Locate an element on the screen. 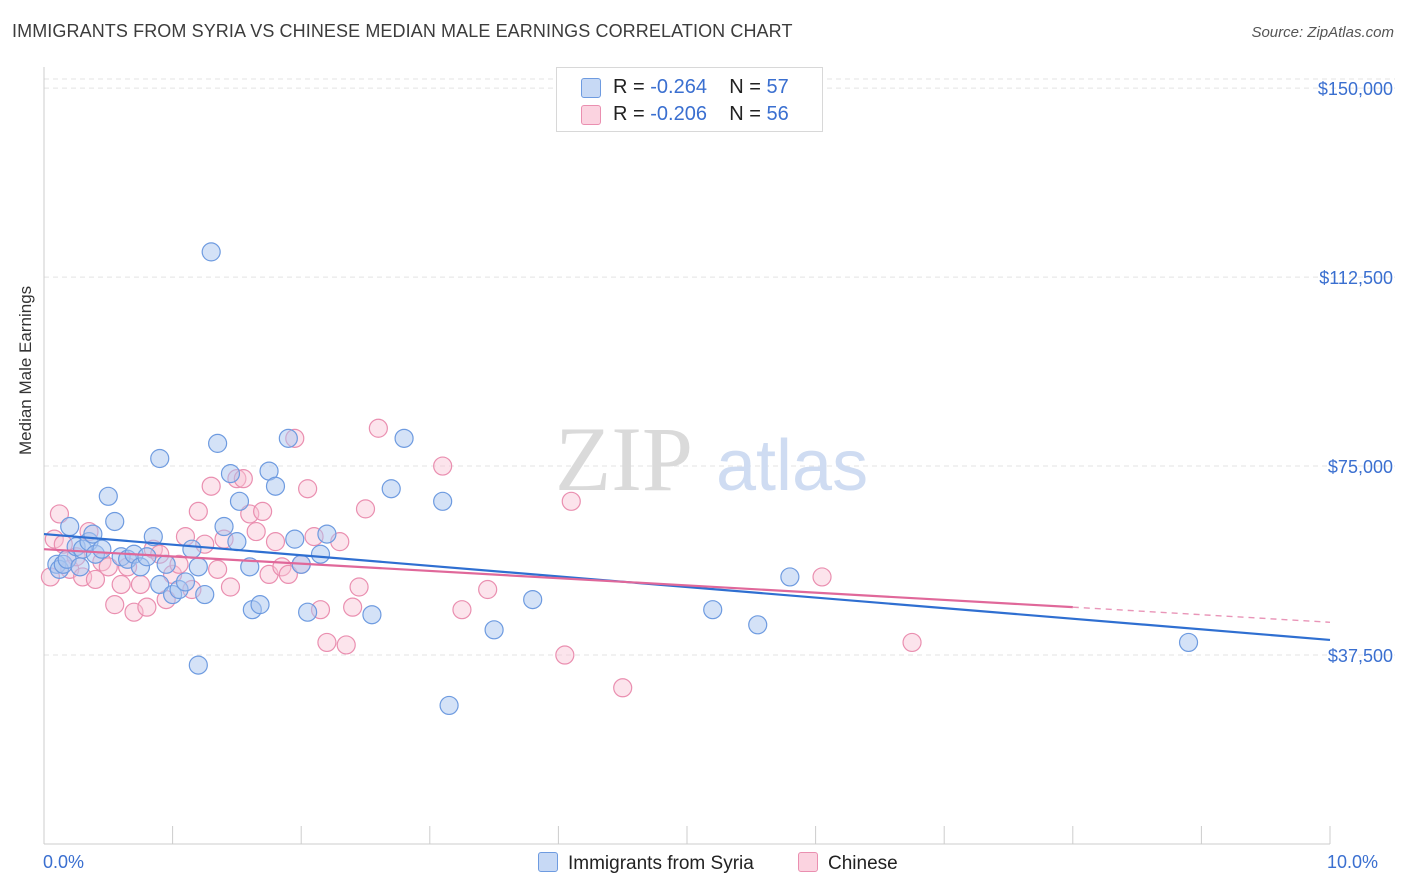 The height and width of the screenshot is (892, 1406). correlation-legend: R = -0.264 N = 57 R = -0.206 N = 56 is located at coordinates (689, 99).